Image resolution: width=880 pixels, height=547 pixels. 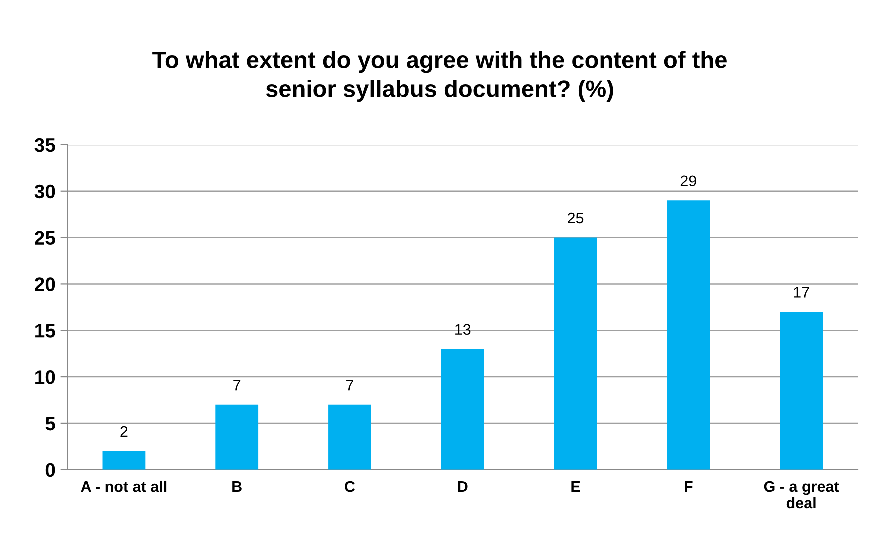 What do you see at coordinates (46, 331) in the screenshot?
I see `y-tick-label: 15` at bounding box center [46, 331].